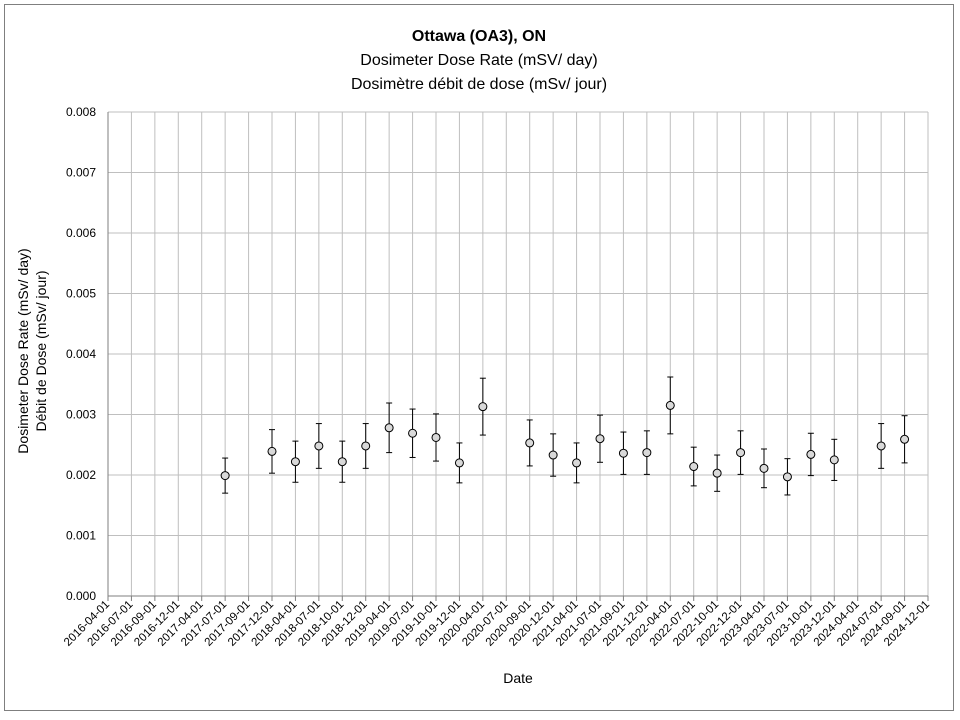 The height and width of the screenshot is (720, 960). Describe the element at coordinates (518, 678) in the screenshot. I see `x-axis-label: Date` at that location.